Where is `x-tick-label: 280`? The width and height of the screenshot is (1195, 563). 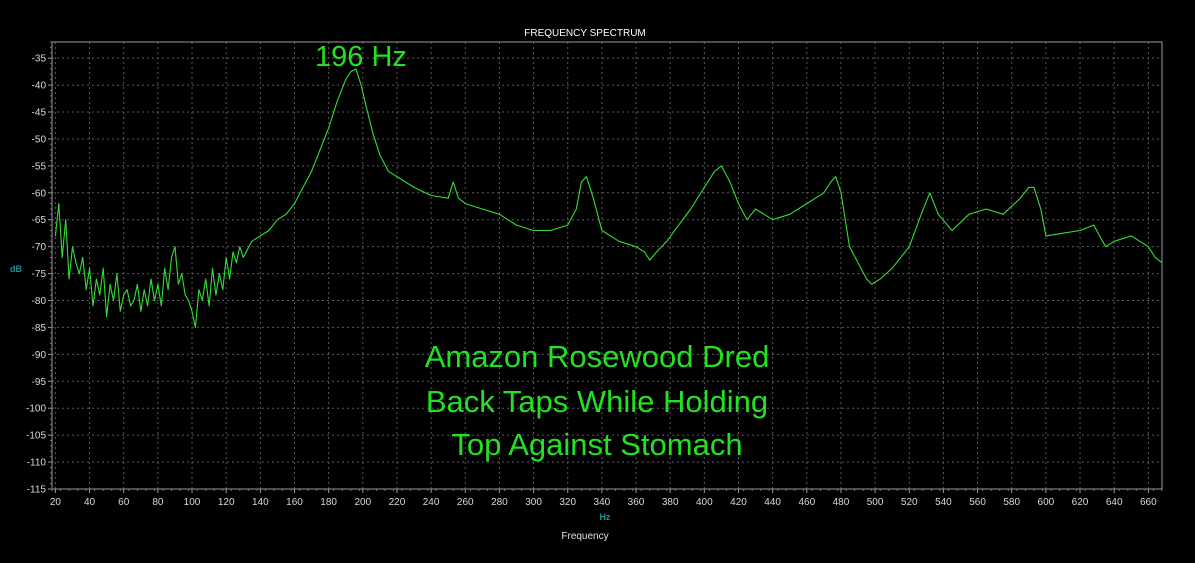
x-tick-label: 280 is located at coordinates (499, 502).